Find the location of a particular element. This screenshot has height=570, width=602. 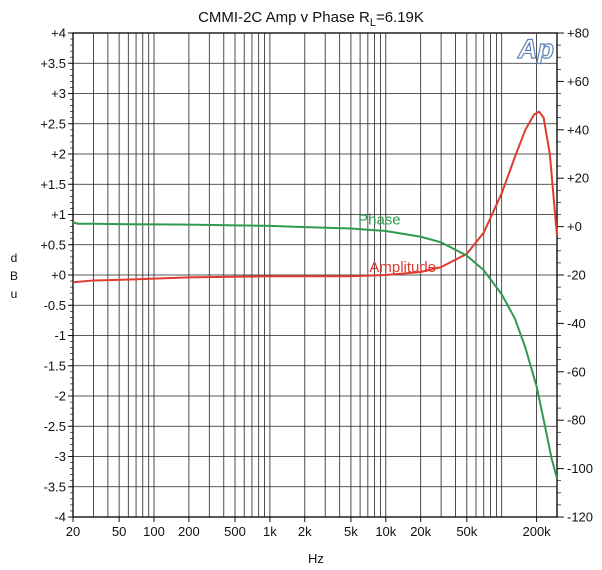

title-suffix: =6.19K is located at coordinates (400, 17).